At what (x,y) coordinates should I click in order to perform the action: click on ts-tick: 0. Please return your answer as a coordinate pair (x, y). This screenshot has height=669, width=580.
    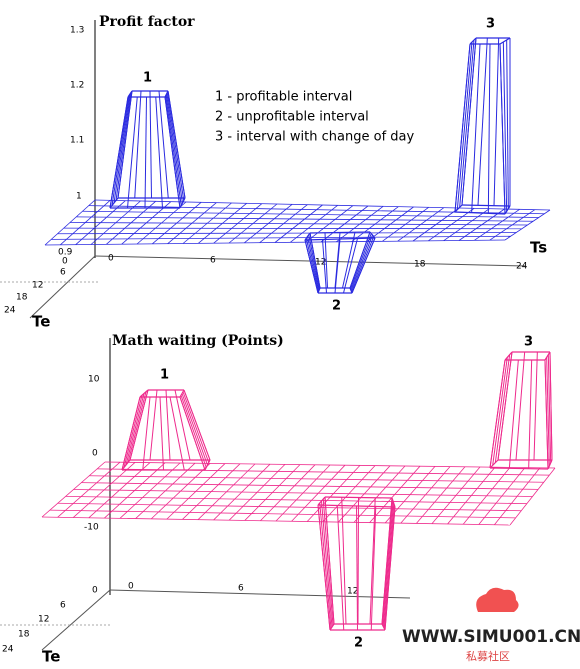
    Looking at the image, I should click on (131, 587).